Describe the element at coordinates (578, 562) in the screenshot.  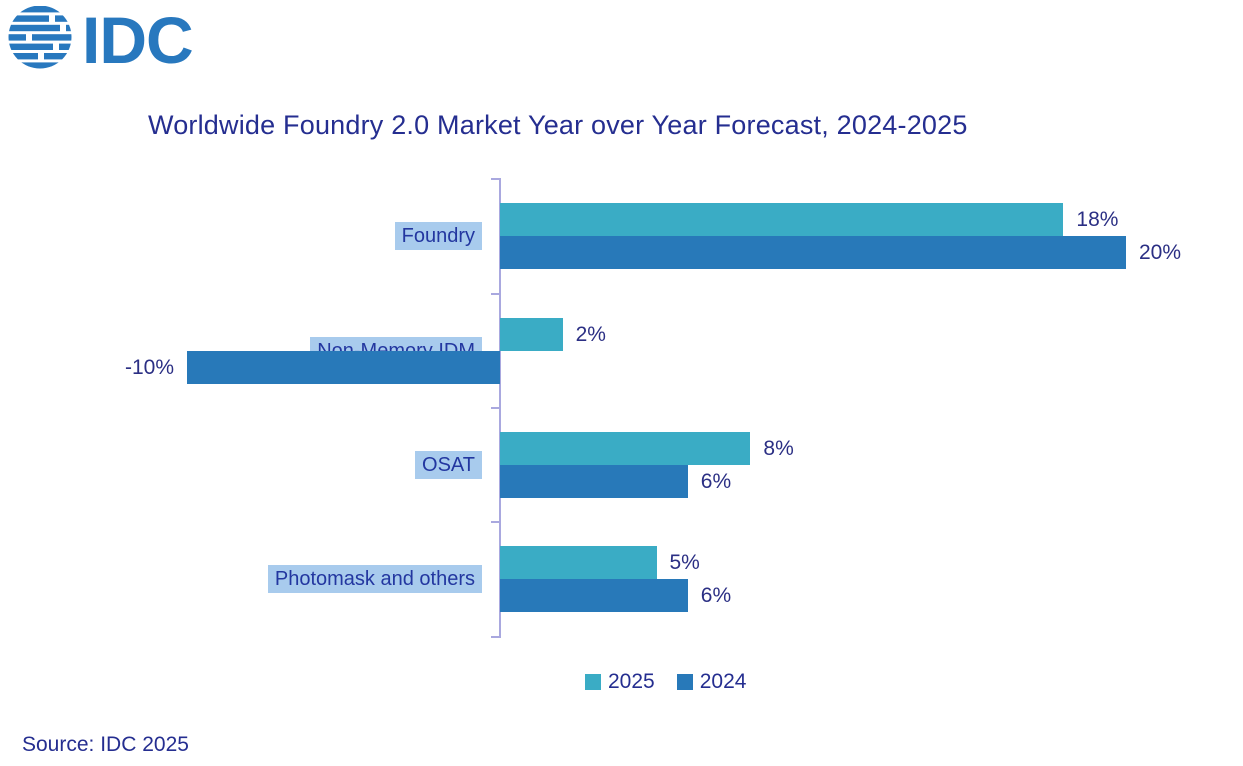
I see `bar-2025-photomask-and-others` at that location.